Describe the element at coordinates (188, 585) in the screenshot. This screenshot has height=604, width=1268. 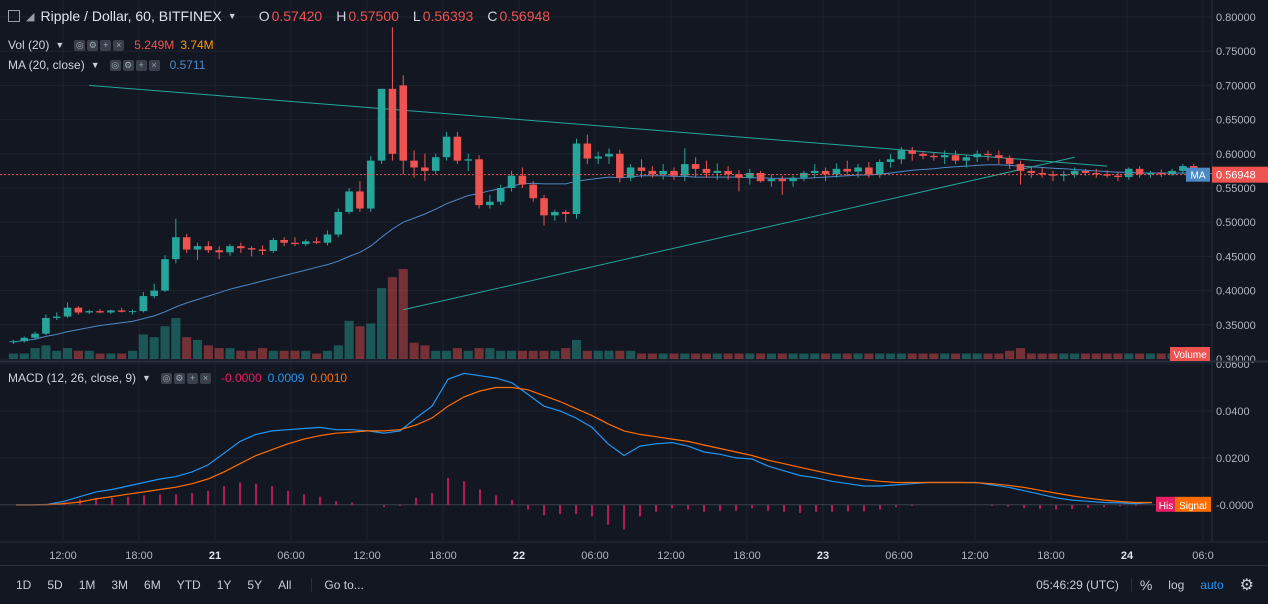
I see `timeframe-ytd: YTD` at that location.